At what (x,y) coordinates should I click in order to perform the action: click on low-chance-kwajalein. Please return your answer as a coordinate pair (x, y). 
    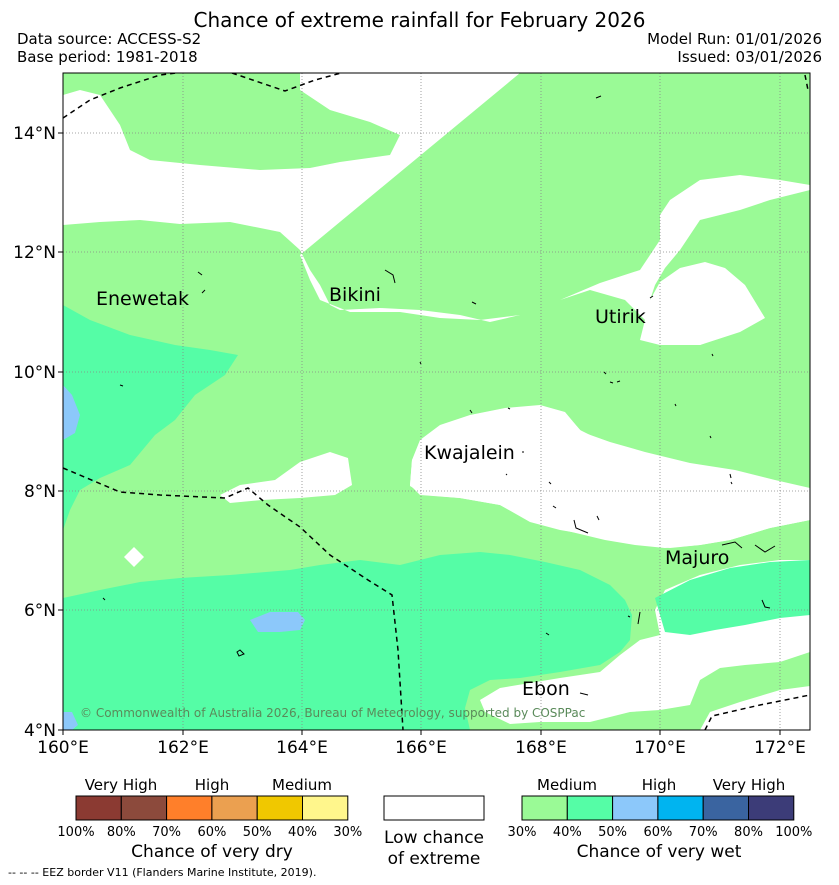
    Looking at the image, I should click on (610, 477).